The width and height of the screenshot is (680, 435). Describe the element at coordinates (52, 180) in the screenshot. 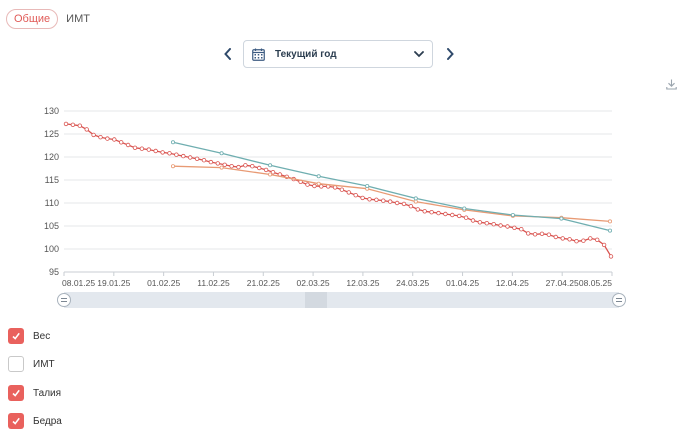

I see `y-tick-label: 115` at that location.